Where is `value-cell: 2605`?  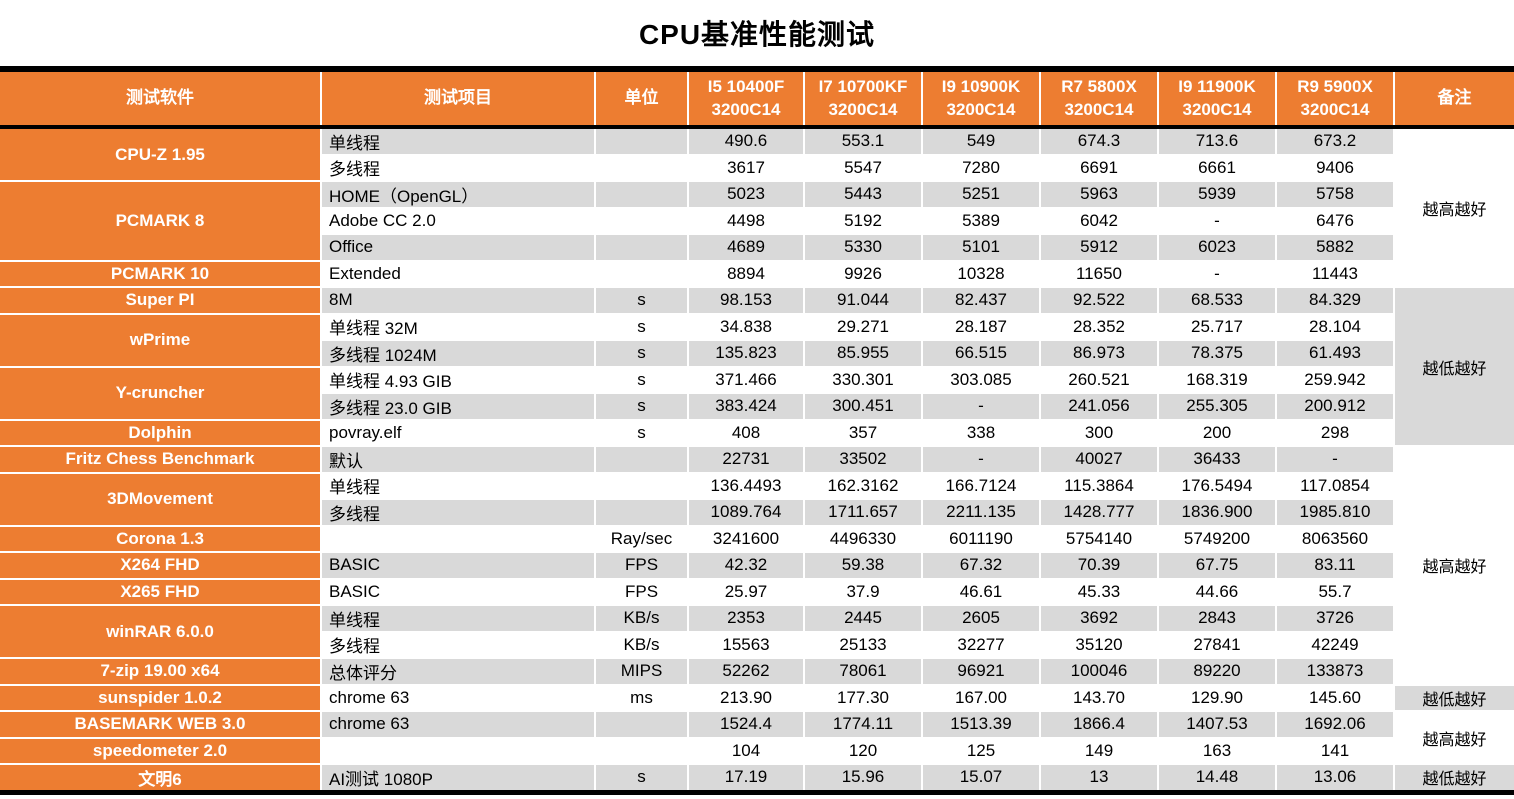 value-cell: 2605 is located at coordinates (981, 618).